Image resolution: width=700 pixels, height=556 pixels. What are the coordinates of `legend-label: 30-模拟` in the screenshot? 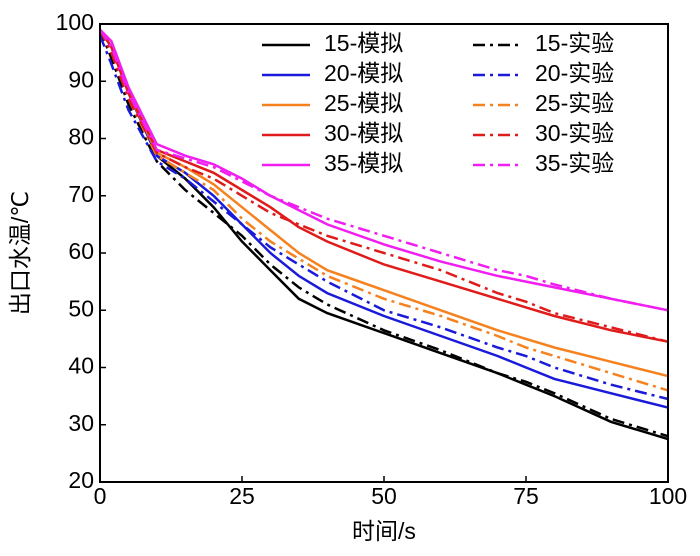 It's located at (363, 133).